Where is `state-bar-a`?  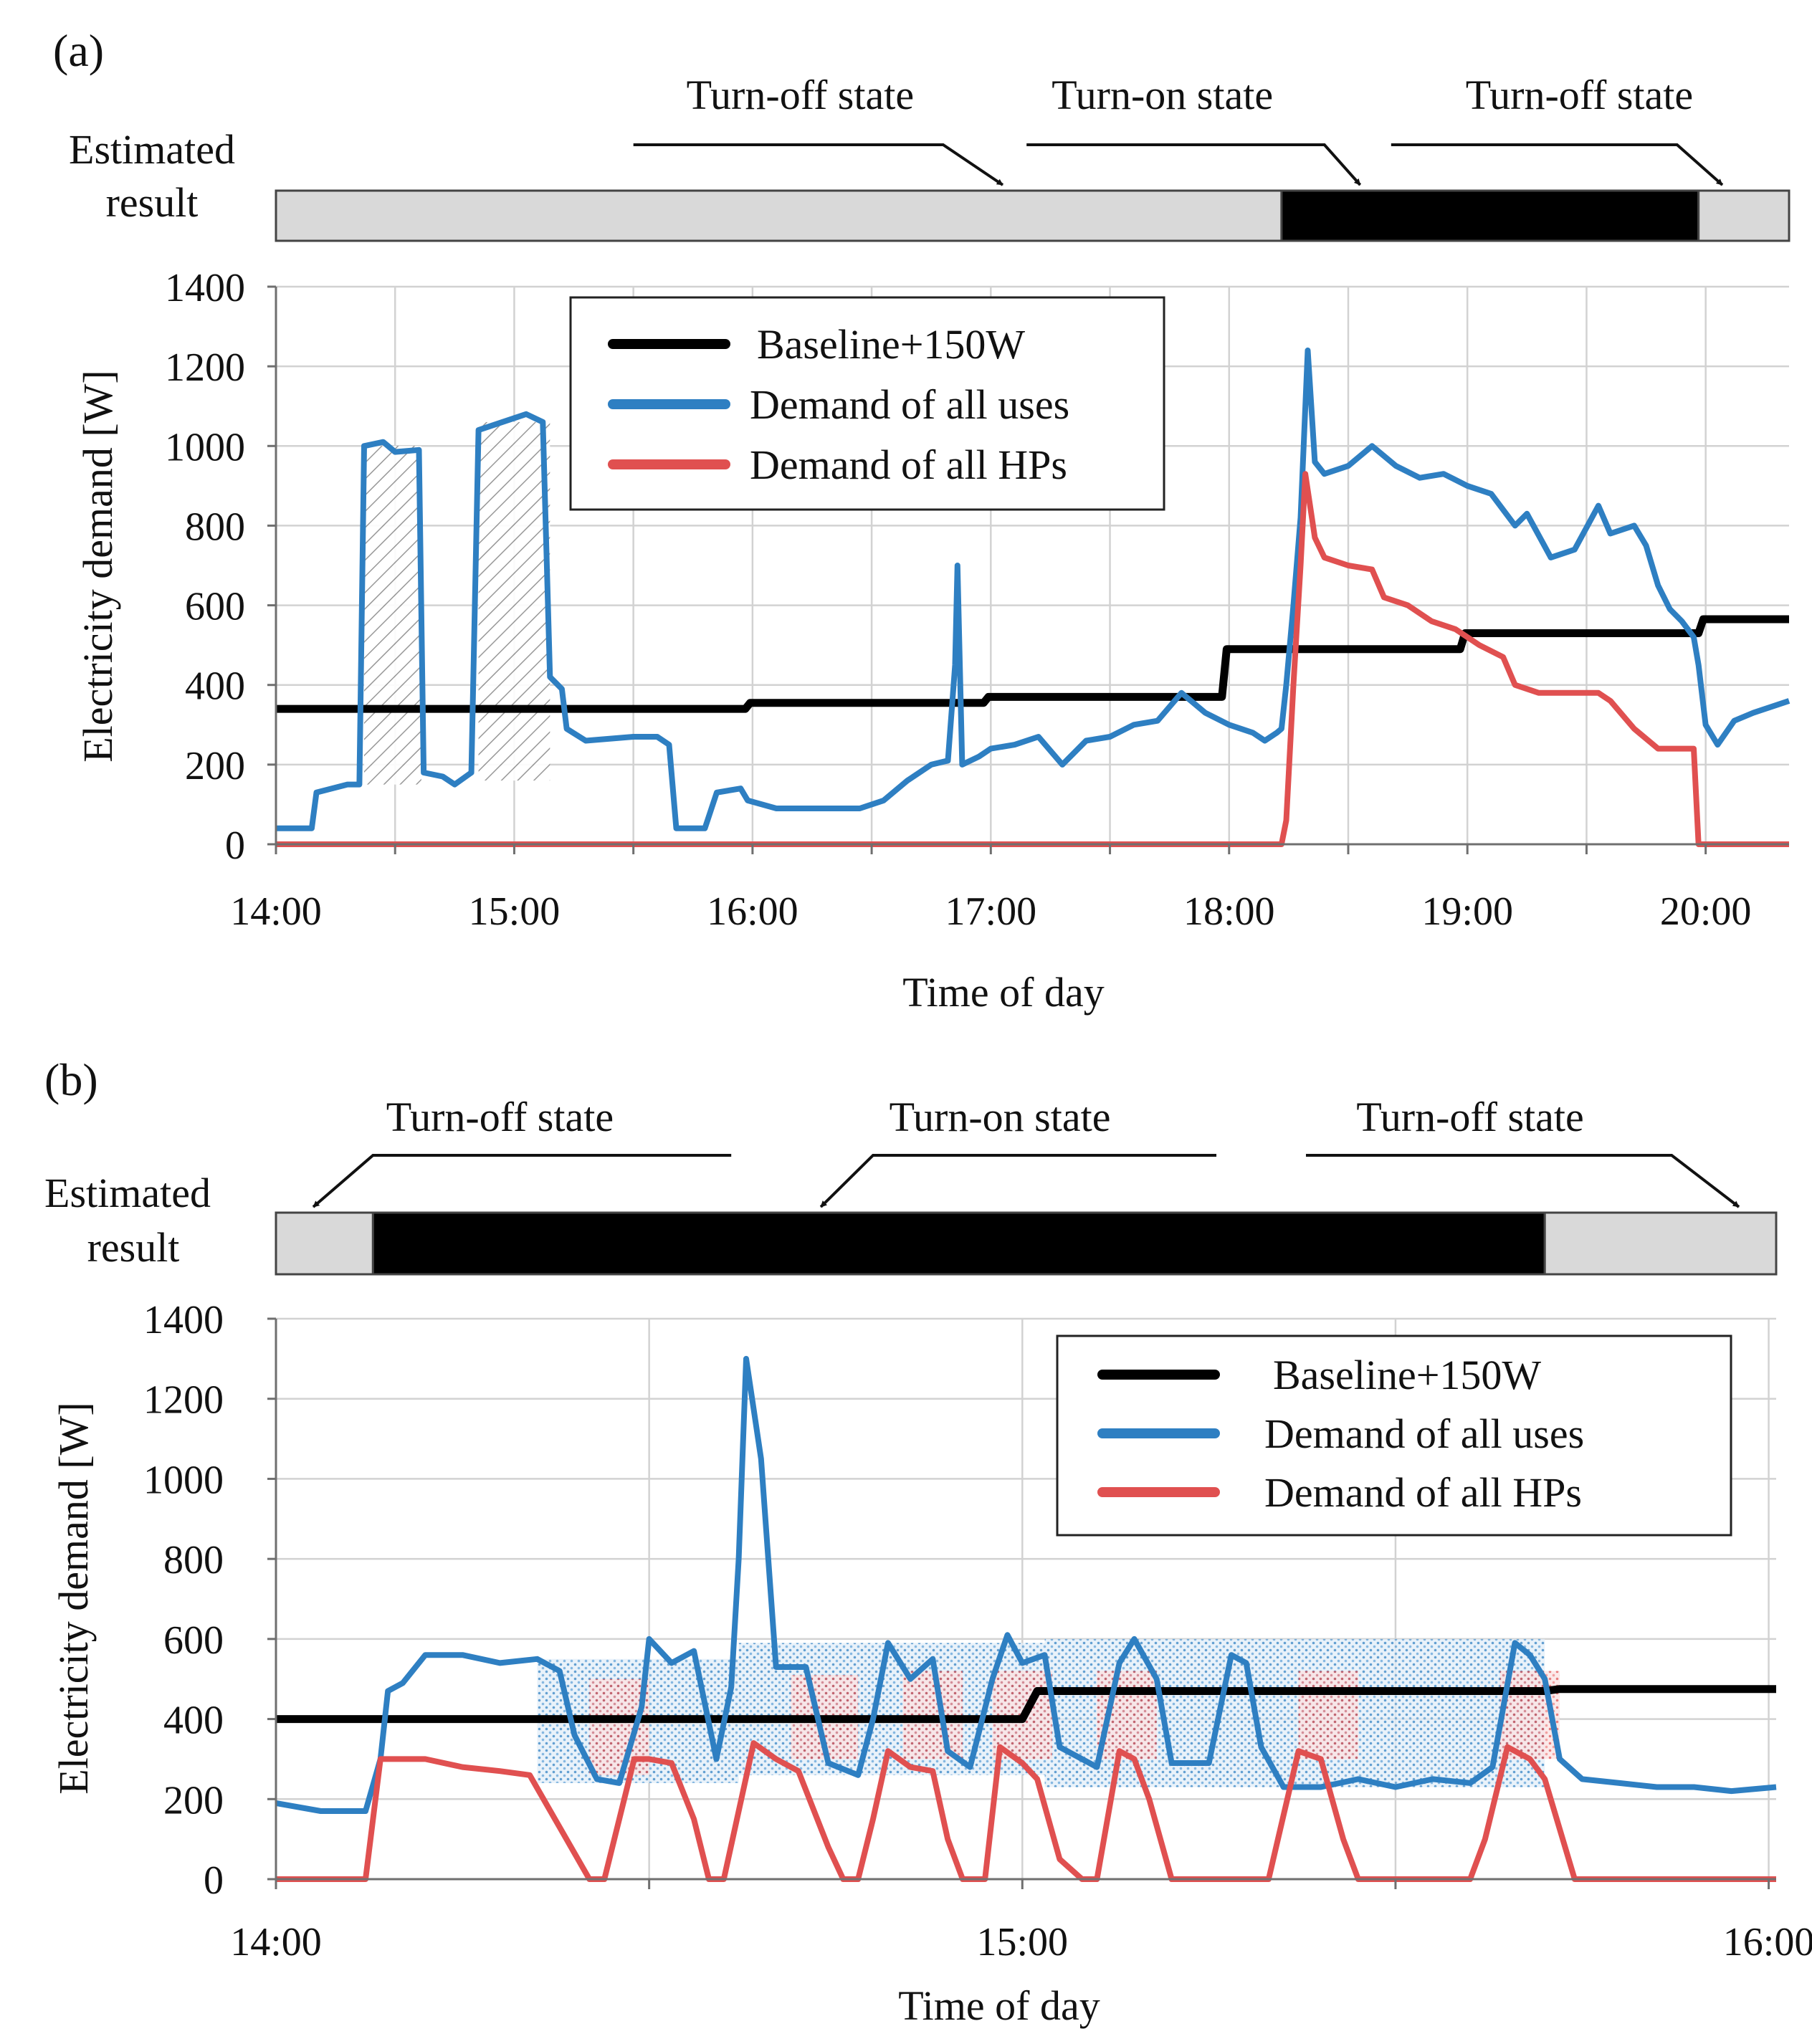 state-bar-a is located at coordinates (1032, 215).